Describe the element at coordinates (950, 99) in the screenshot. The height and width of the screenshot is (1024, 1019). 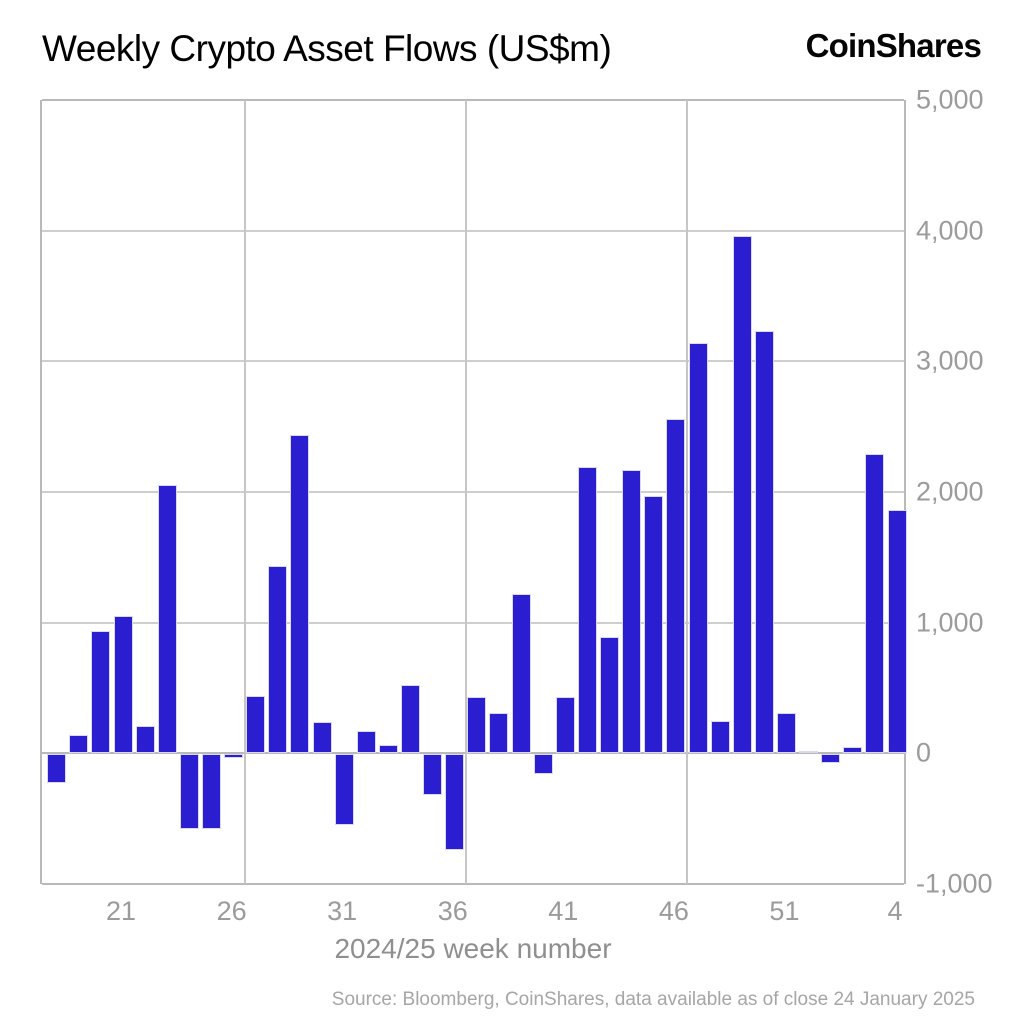
I see `y-axis-label: 5,000` at that location.